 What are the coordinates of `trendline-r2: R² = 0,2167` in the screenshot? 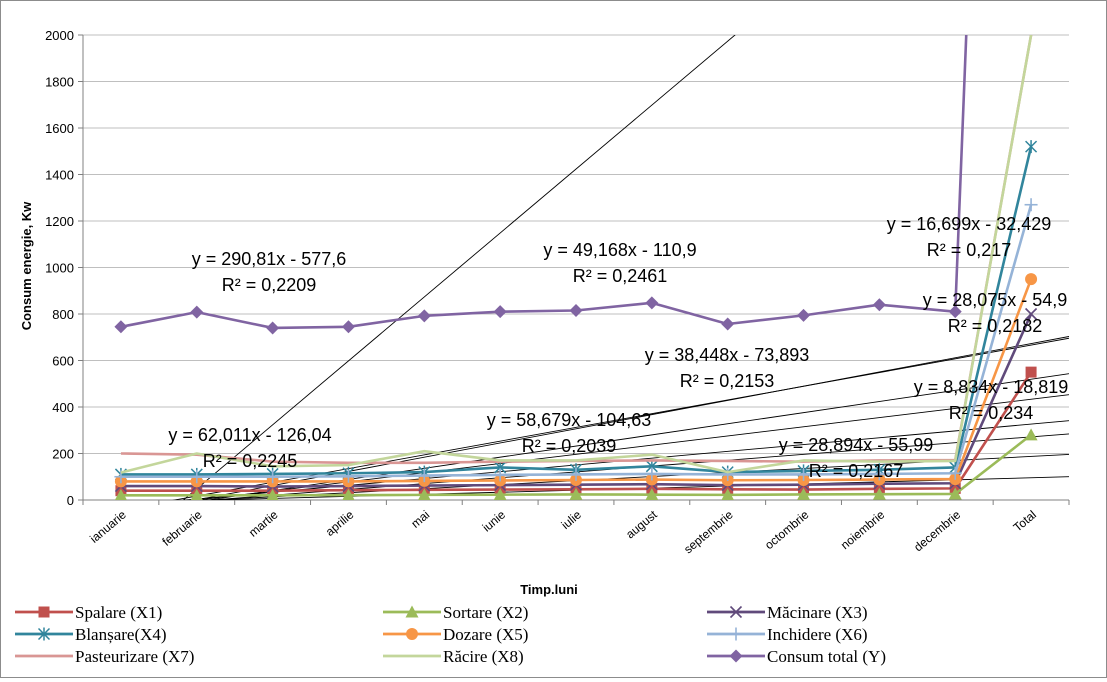 It's located at (856, 471).